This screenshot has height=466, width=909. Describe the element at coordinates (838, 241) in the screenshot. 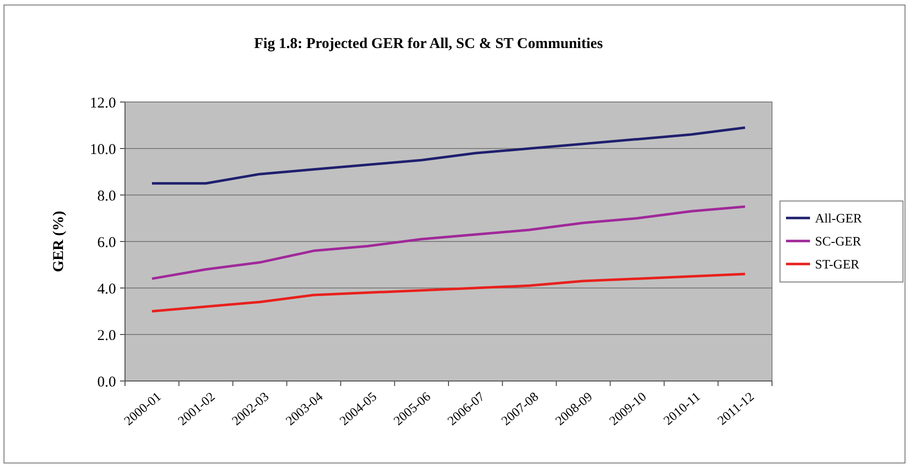

I see `legend-label: SC-GER` at that location.